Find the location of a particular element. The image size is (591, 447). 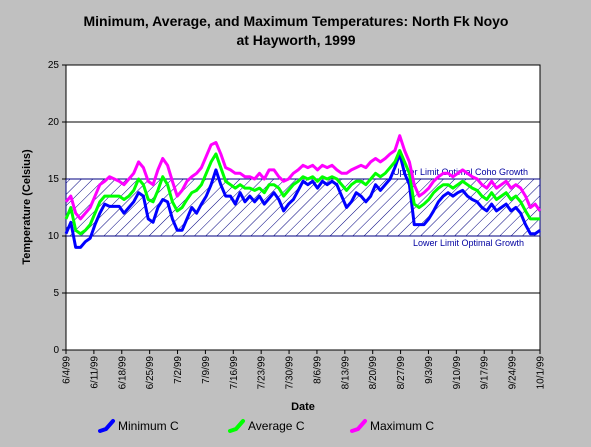

x-tick-label-0: 6/4/99 is located at coordinates (67, 370).